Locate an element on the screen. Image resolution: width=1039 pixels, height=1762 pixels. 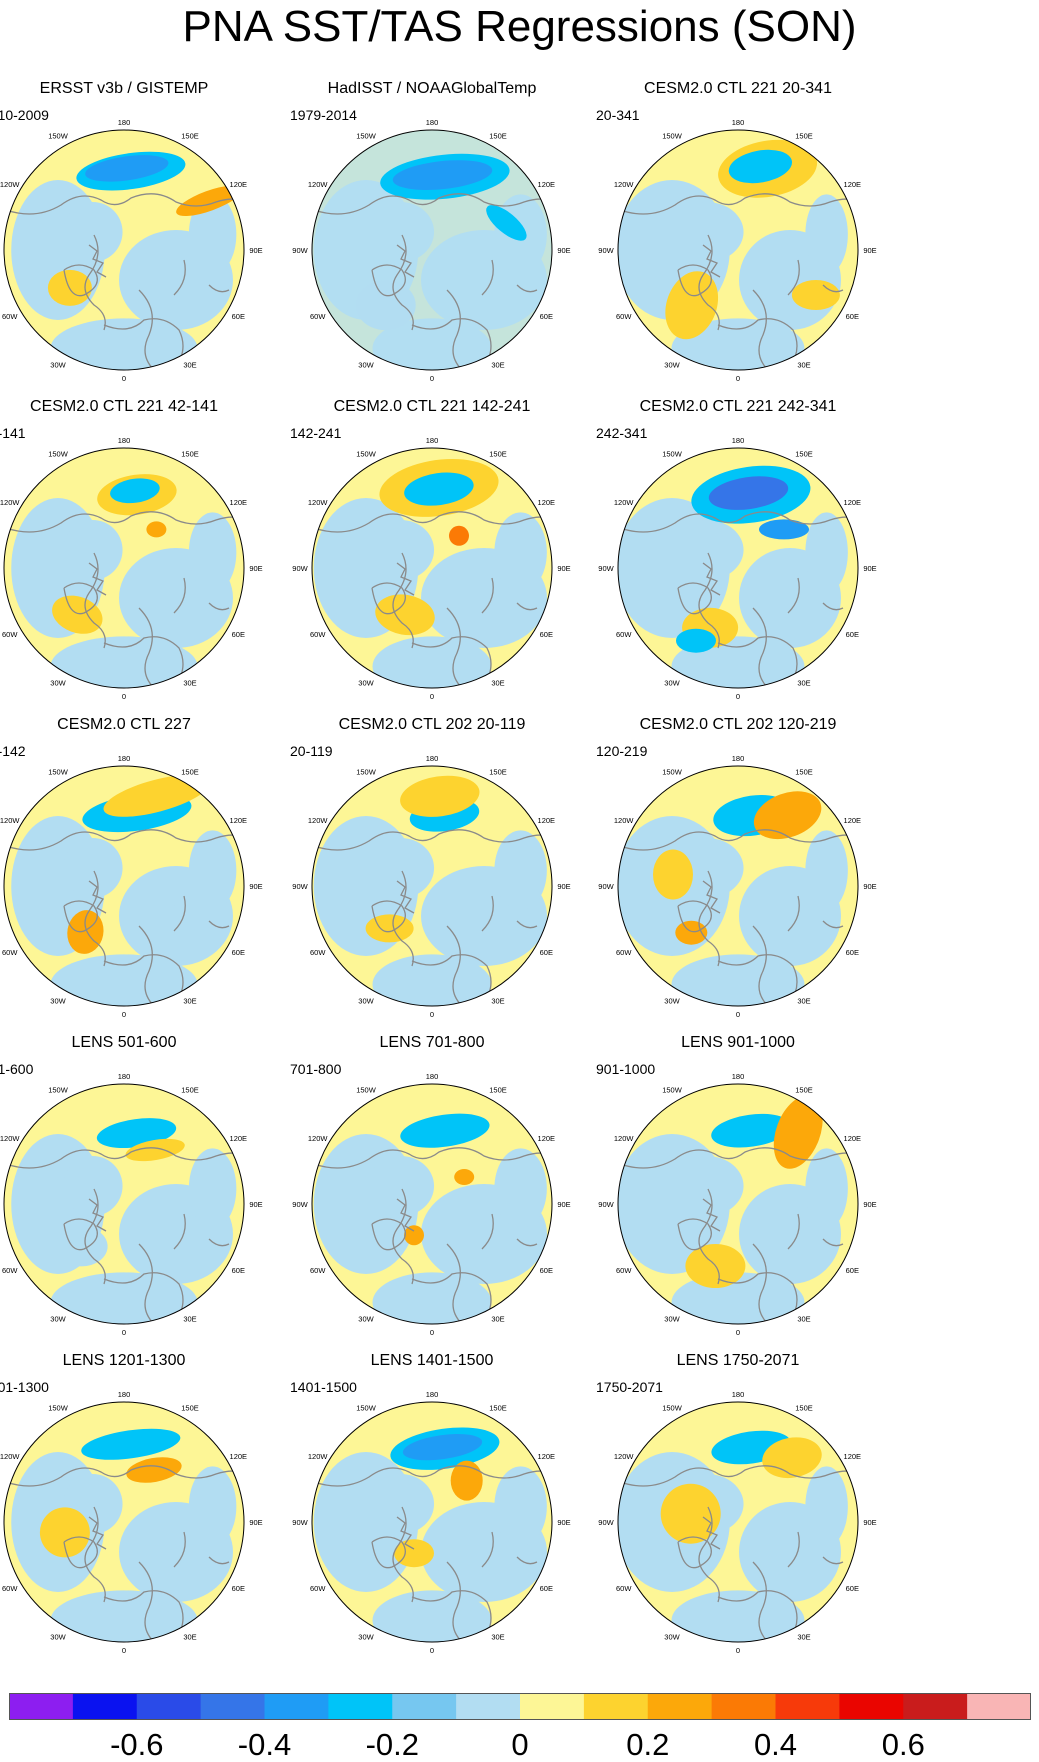
longitude-label: 120W is located at coordinates (318, 502).